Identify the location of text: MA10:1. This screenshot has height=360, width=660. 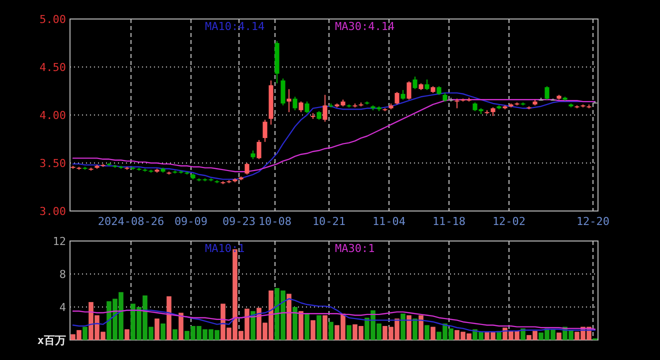
(225, 248).